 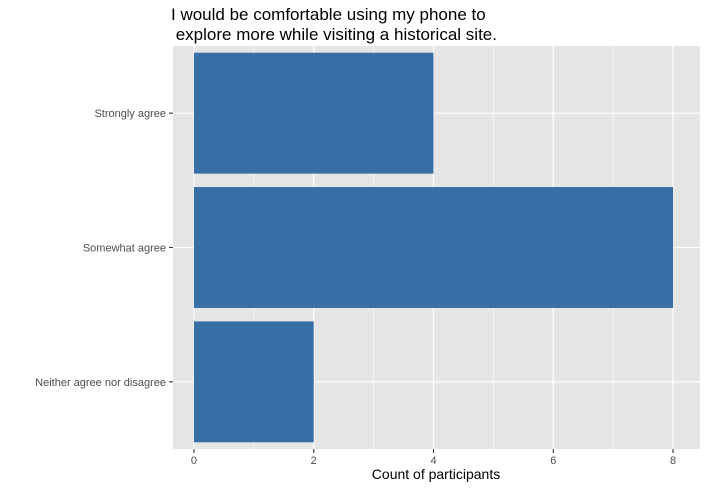 I want to click on y-tick-label: Strongly agree, so click(x=130, y=114).